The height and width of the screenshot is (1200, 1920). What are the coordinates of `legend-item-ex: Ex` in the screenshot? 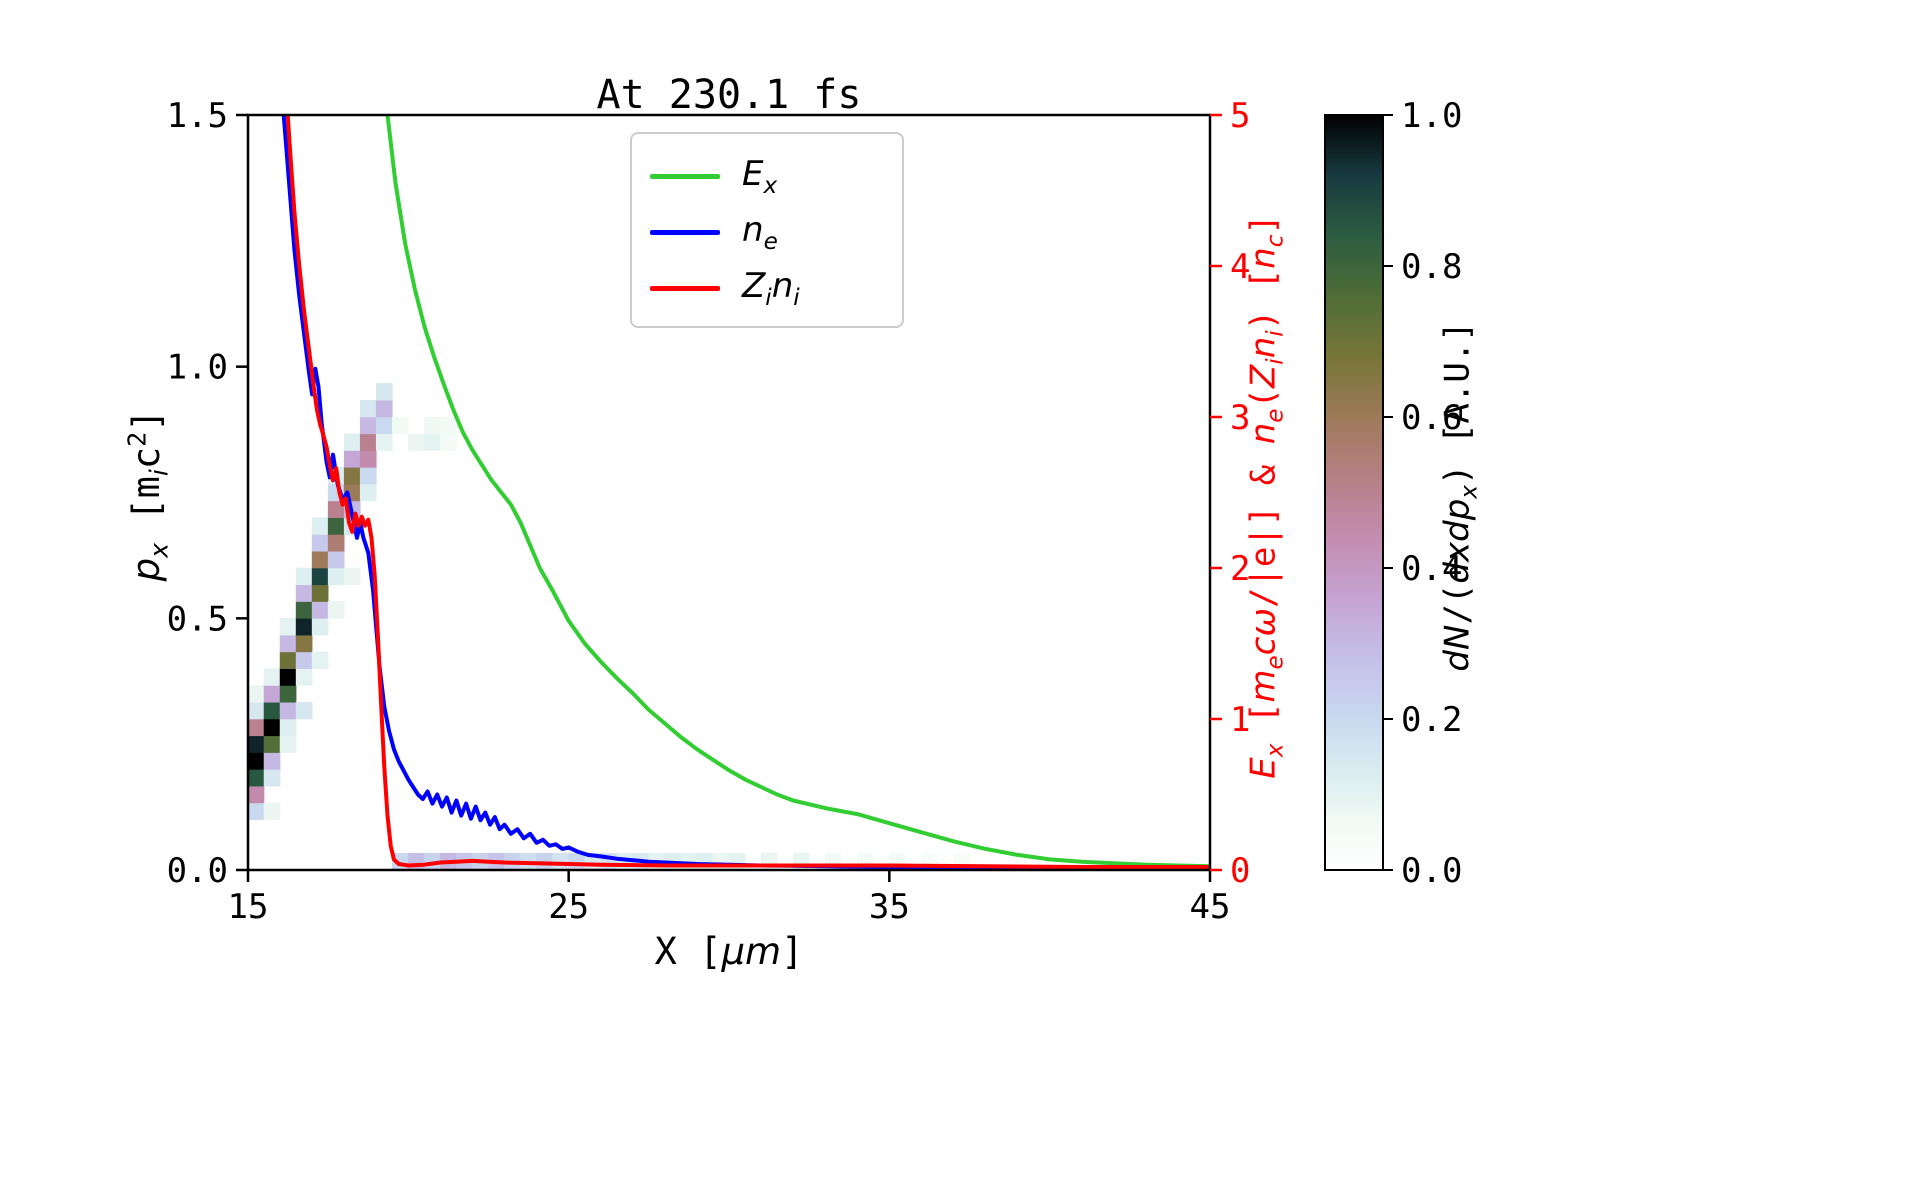 It's located at (766, 176).